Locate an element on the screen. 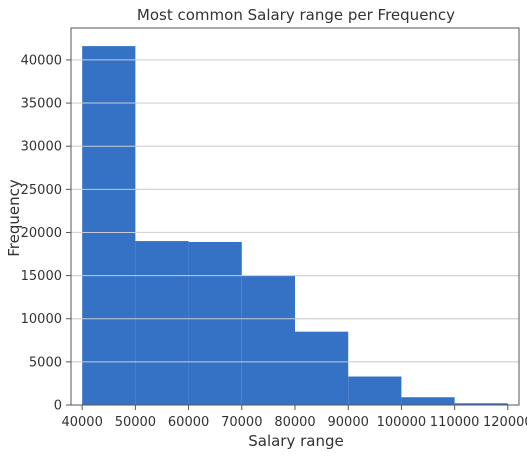 This screenshot has width=527, height=458. y-axis-title: Frequency is located at coordinates (14, 218).